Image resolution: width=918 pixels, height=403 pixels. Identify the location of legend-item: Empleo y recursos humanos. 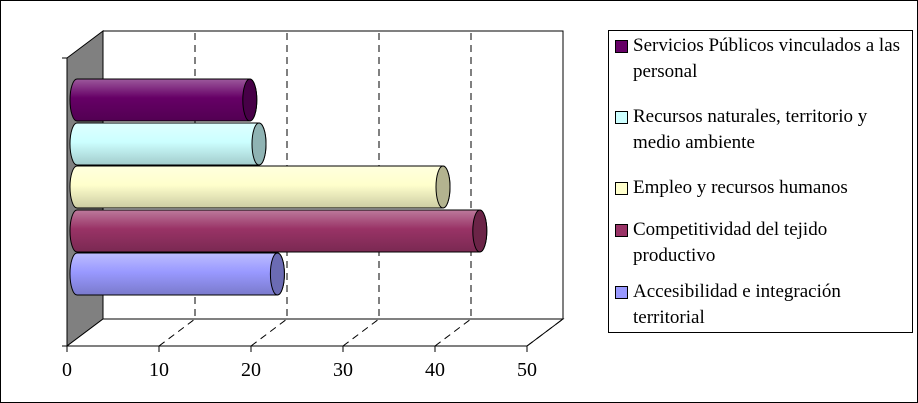
(763, 188).